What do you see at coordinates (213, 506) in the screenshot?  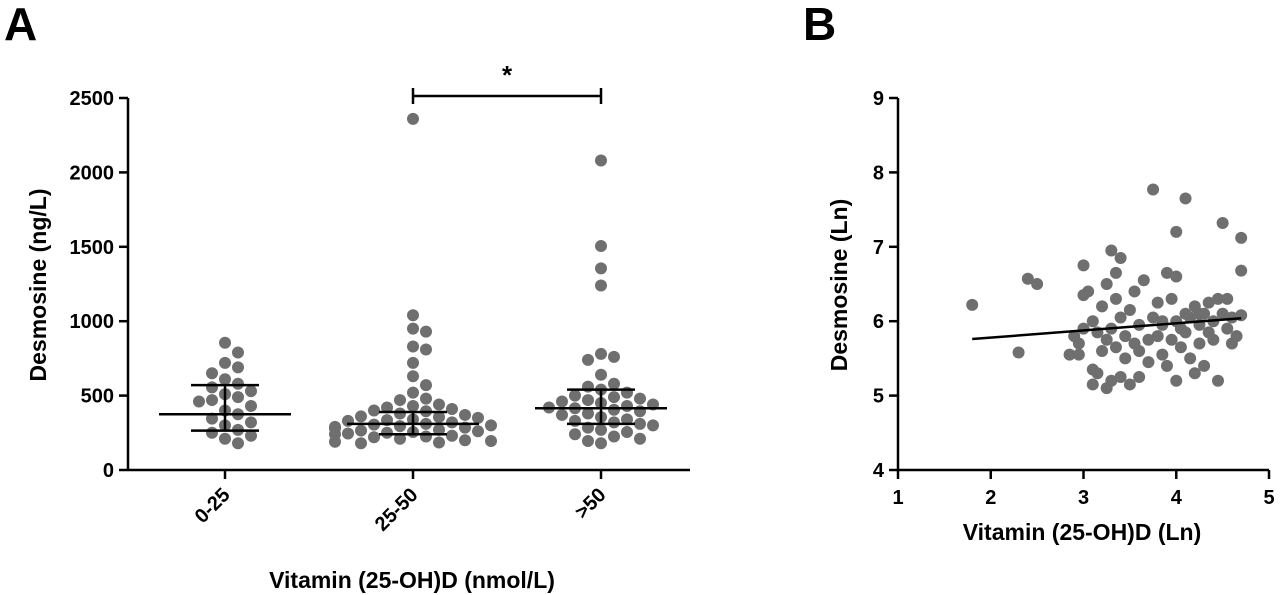 I see `panel-a-x-tick-label: 0-25` at bounding box center [213, 506].